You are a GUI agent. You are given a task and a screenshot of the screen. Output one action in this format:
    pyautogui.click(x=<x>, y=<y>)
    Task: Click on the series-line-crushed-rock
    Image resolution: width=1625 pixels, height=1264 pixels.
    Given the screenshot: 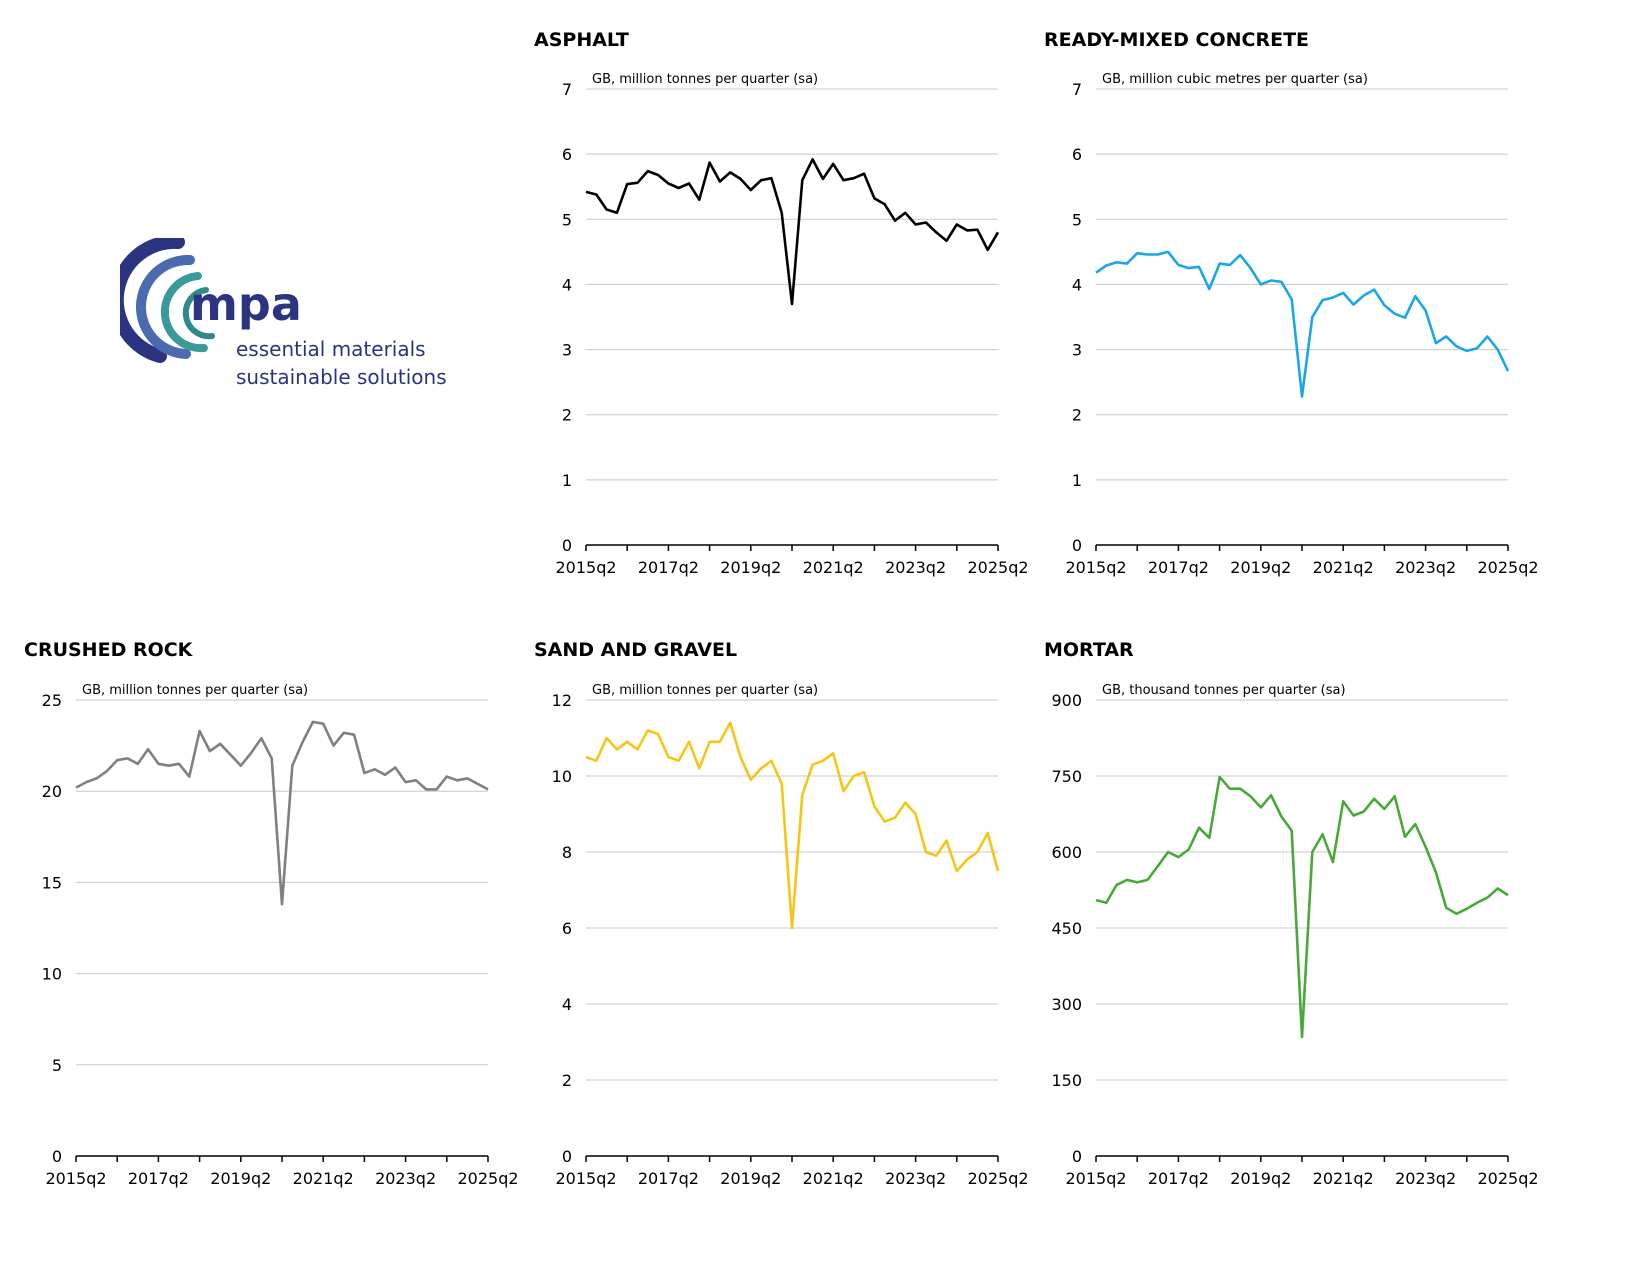 What is the action you would take?
    pyautogui.click(x=282, y=813)
    